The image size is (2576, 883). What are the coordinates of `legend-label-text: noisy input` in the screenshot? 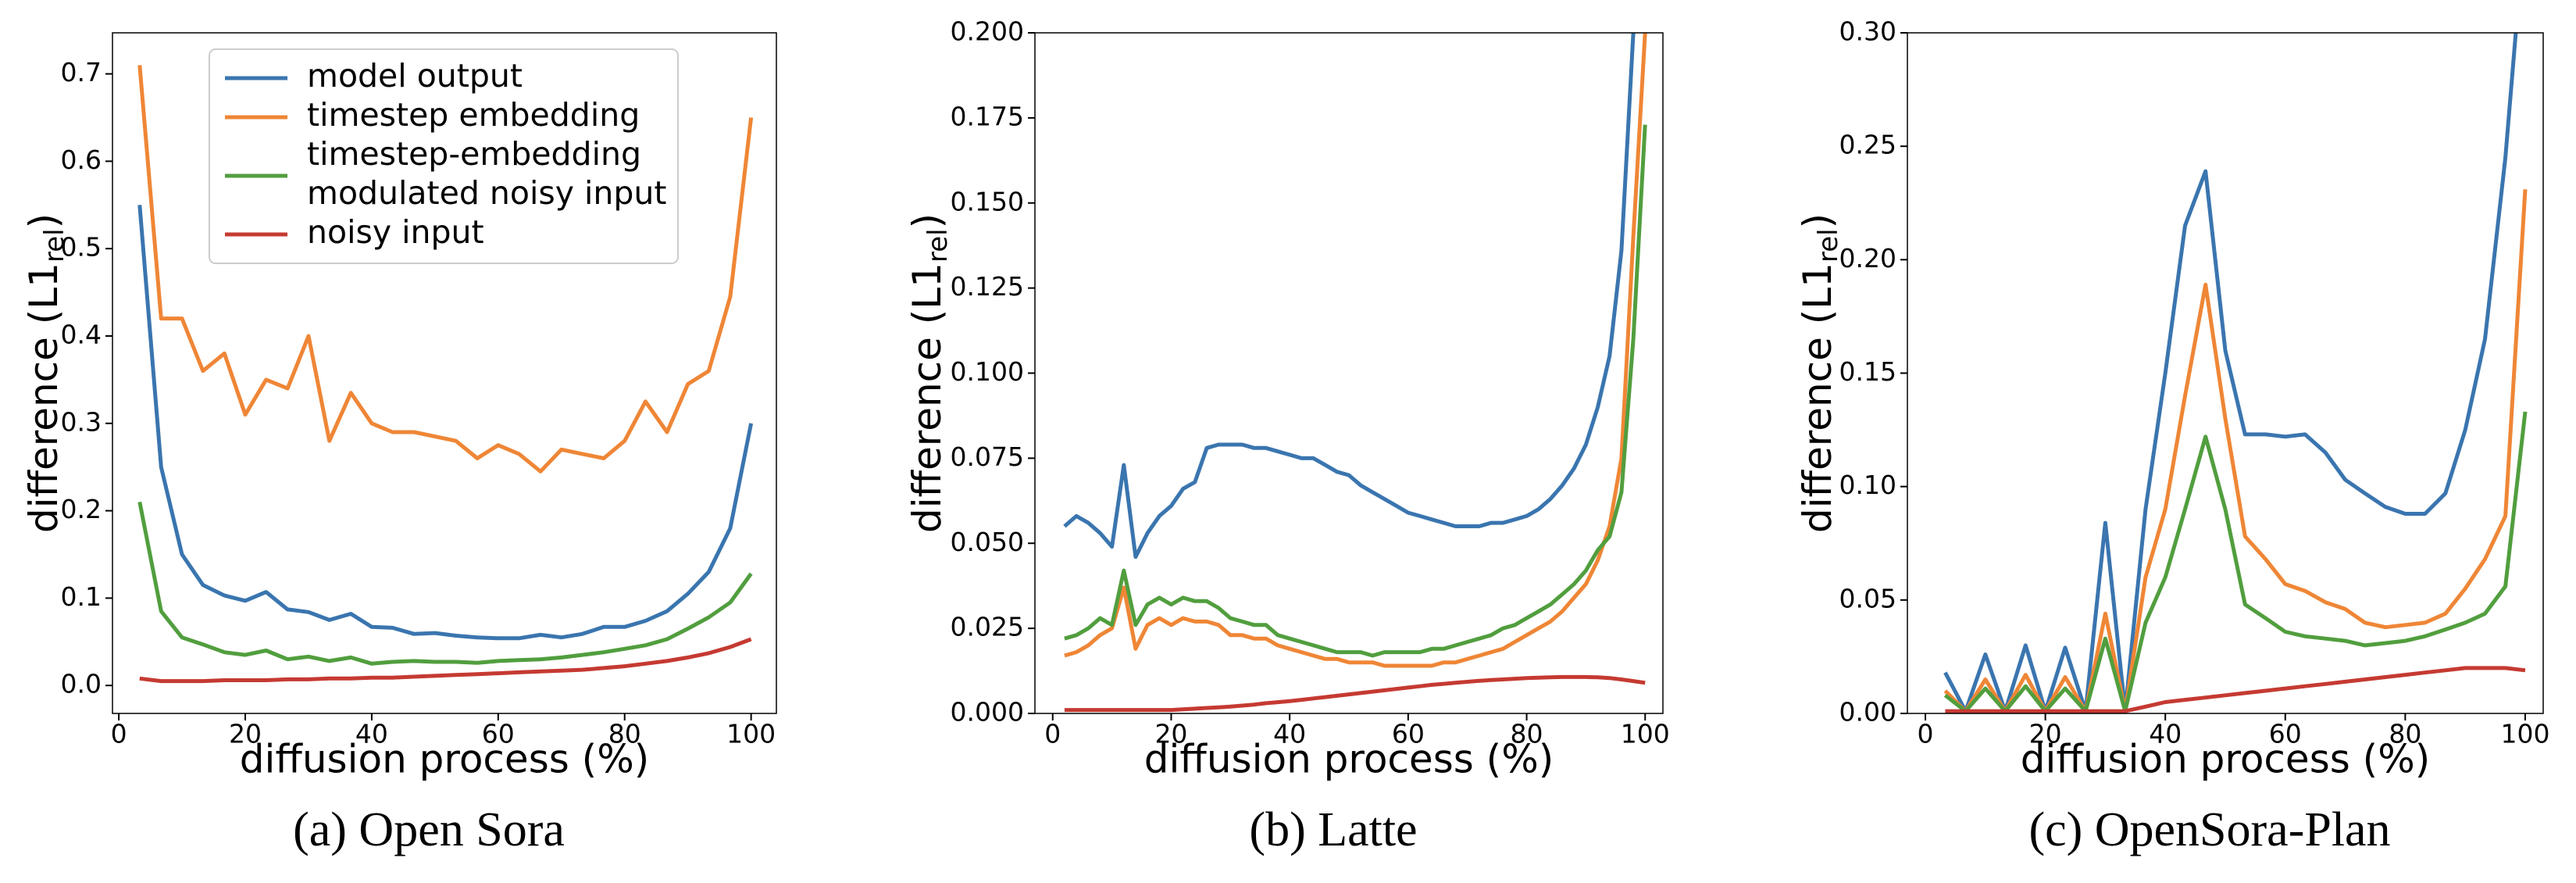 It's located at (395, 232).